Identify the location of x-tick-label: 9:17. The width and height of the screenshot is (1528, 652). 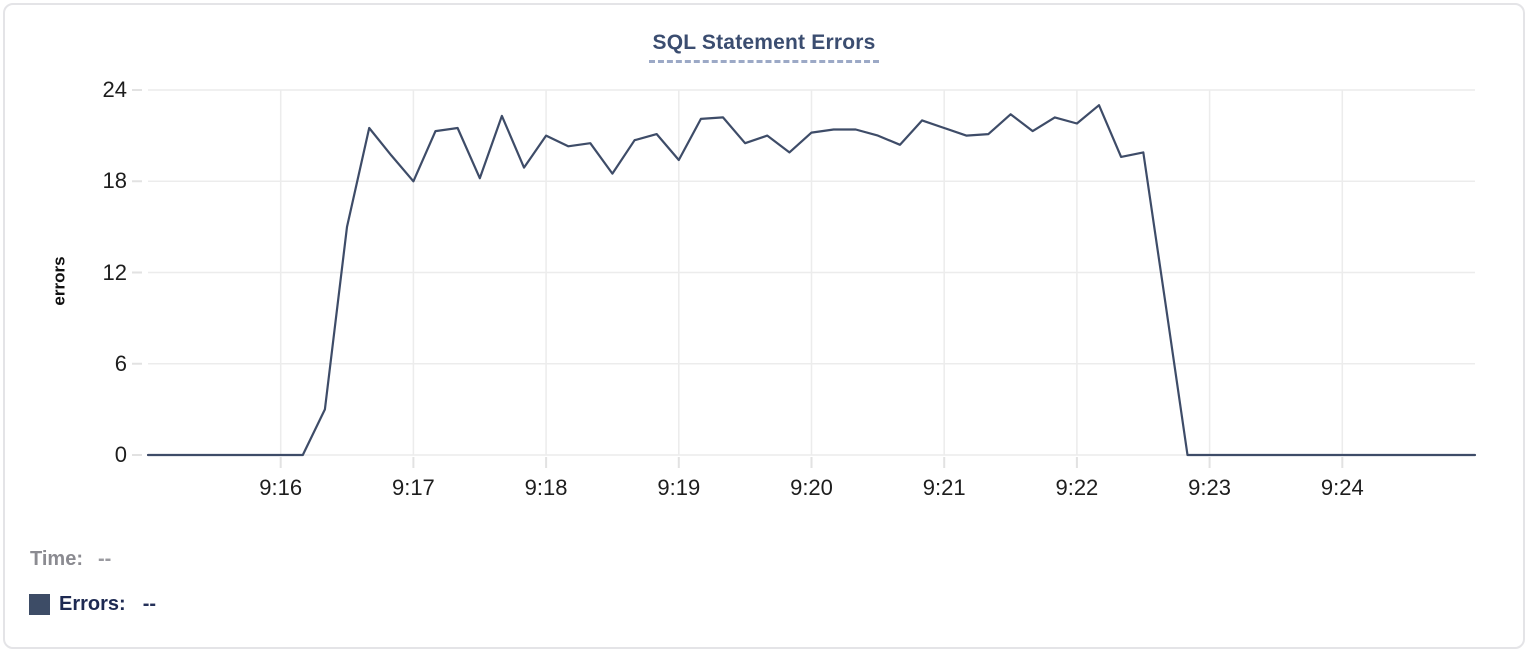
(413, 487).